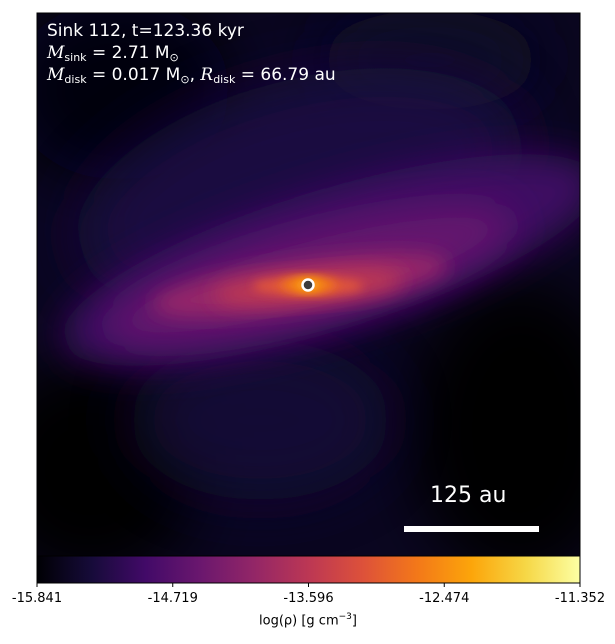 This screenshot has height=644, width=615. I want to click on disk-annotation: Mdisk = 0.017 M⊙, Rdisk = 66.79 au, so click(191, 75).